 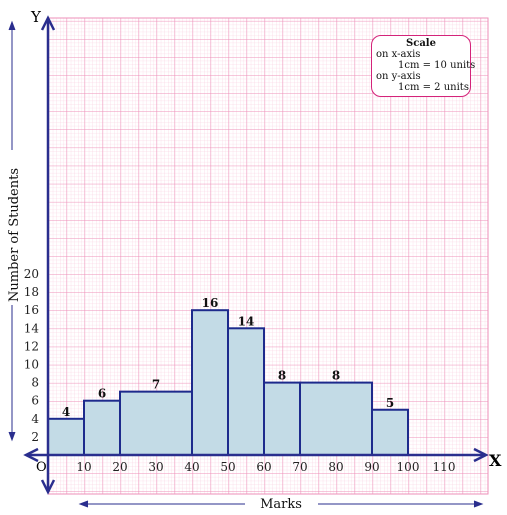 I want to click on y-axis-arrow-top, so click(x=48, y=23).